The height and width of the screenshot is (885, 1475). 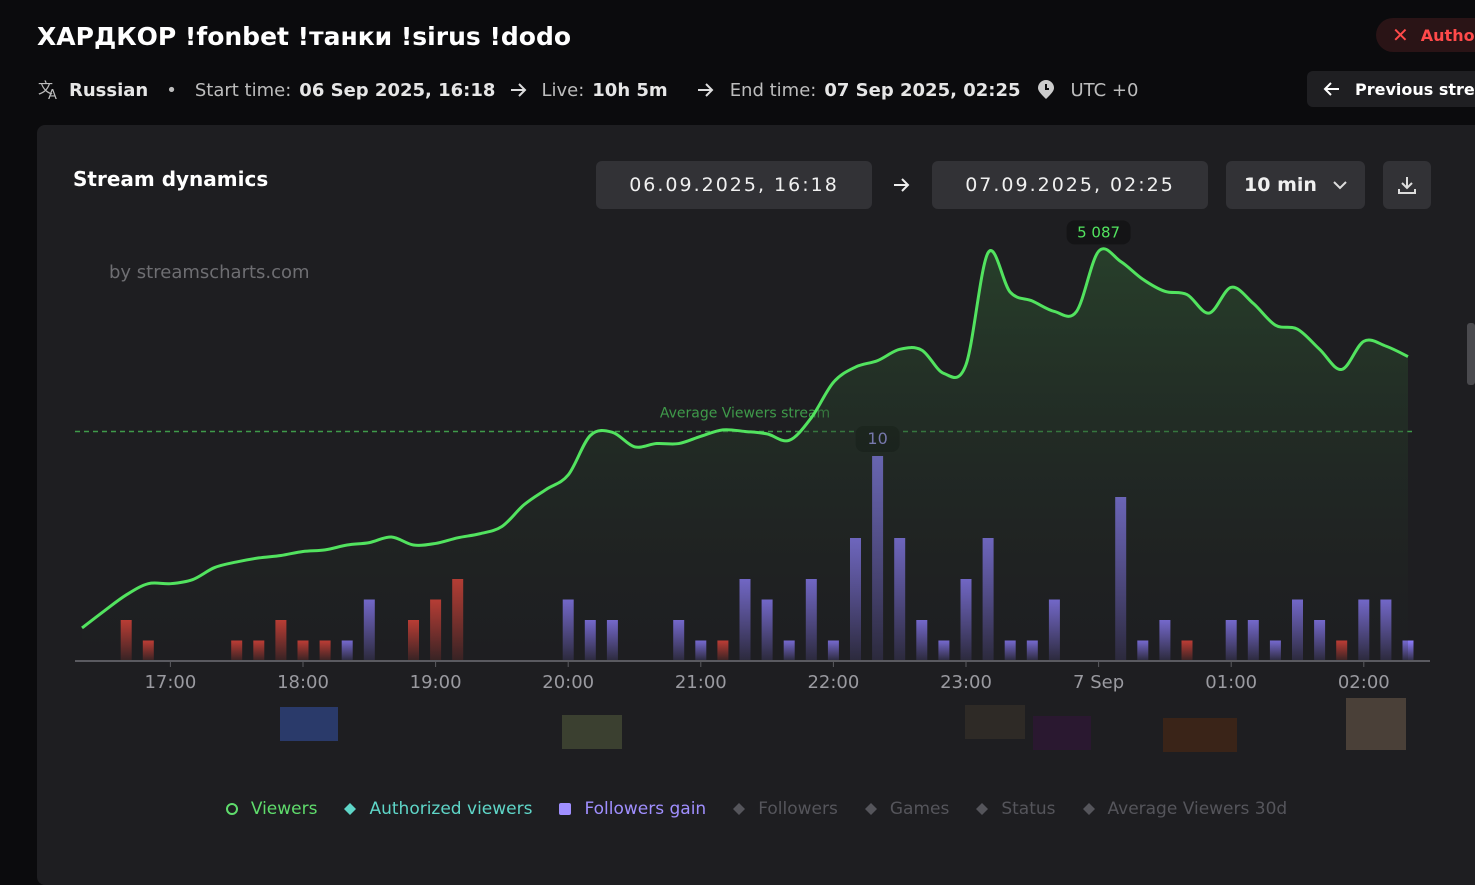 I want to click on author-label: Author, so click(x=1447, y=35).